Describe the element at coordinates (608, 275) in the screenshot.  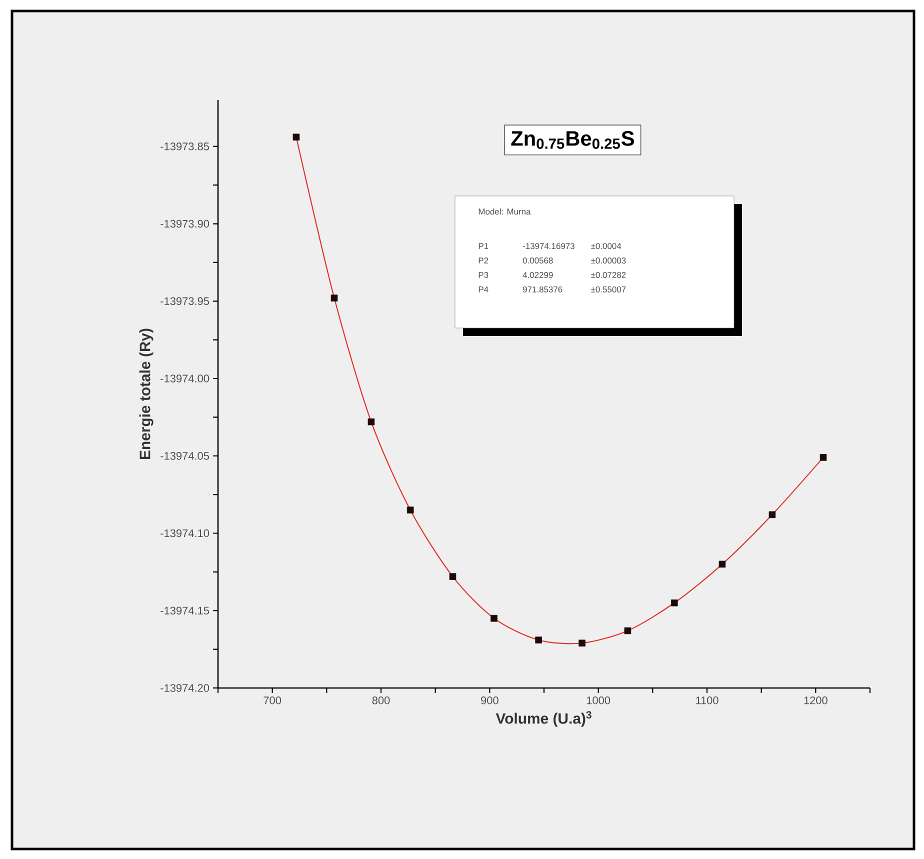
I see `annotation: ±0.07282` at that location.